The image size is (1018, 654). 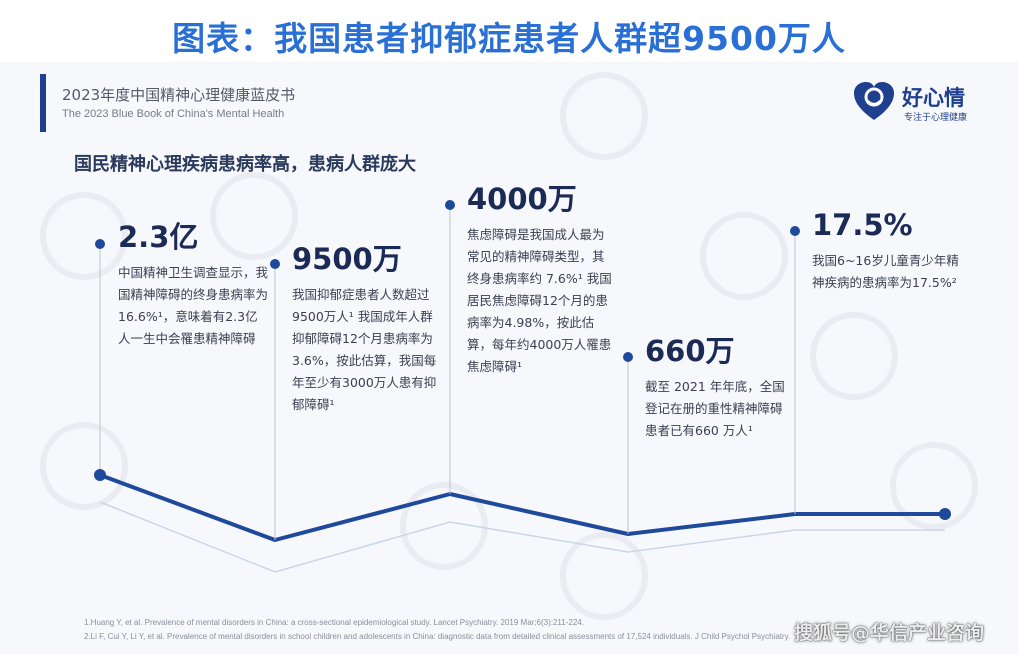 What do you see at coordinates (179, 95) in the screenshot?
I see `book-title: 2023年度中国精神心理健康蓝皮书` at bounding box center [179, 95].